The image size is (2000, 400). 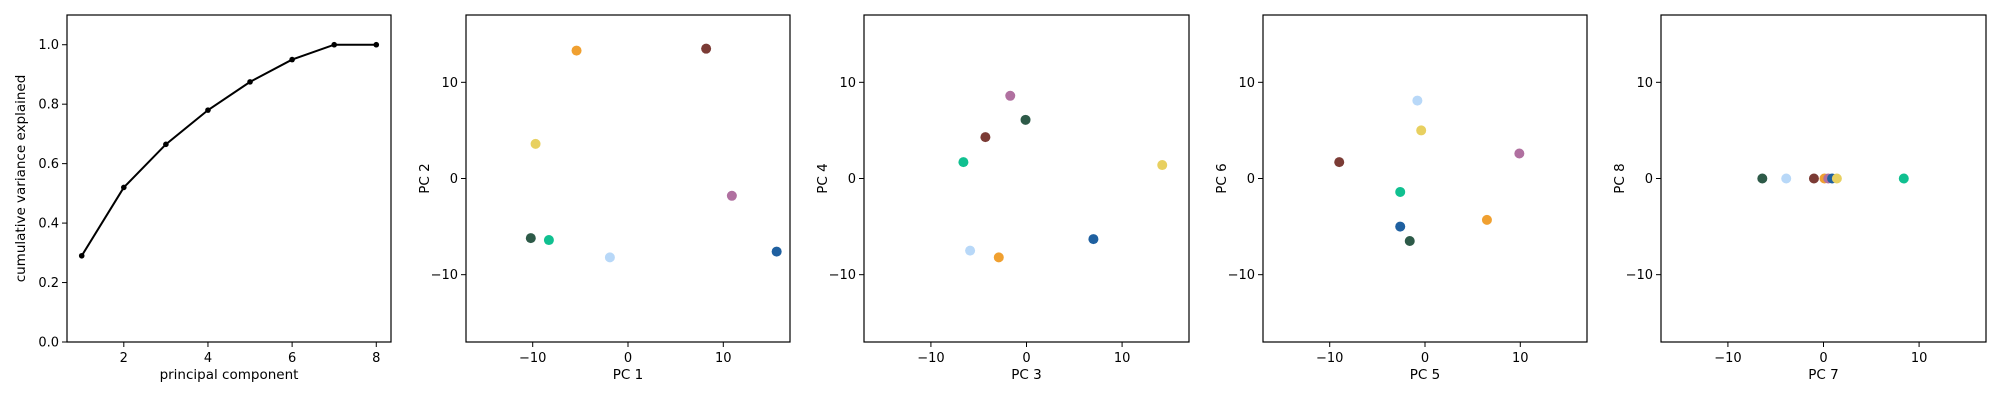 I want to click on x-axis-label: principal component, so click(x=229, y=375).